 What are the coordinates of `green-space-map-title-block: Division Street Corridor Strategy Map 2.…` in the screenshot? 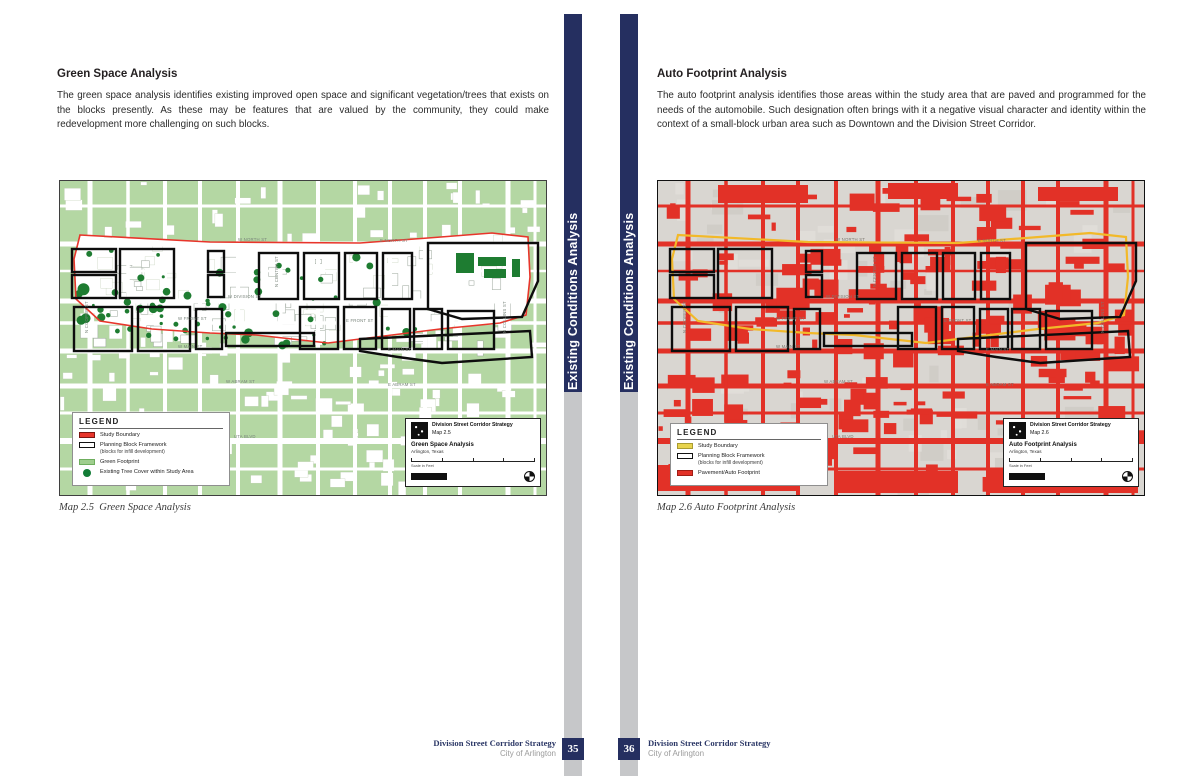 It's located at (473, 452).